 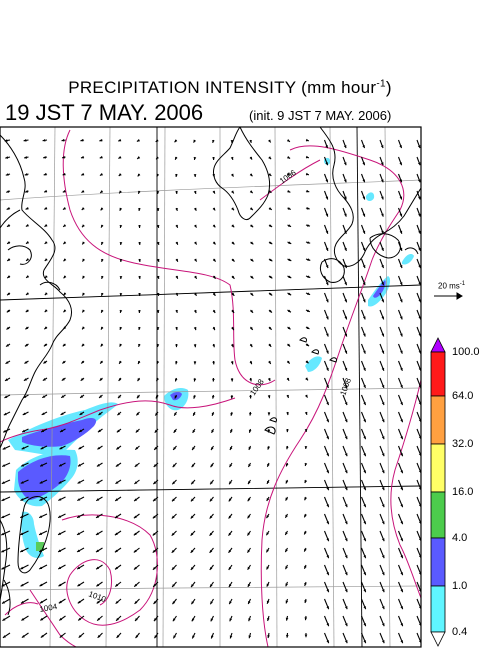 What do you see at coordinates (462, 284) in the screenshot?
I see `wind-scale-sup: -1` at bounding box center [462, 284].